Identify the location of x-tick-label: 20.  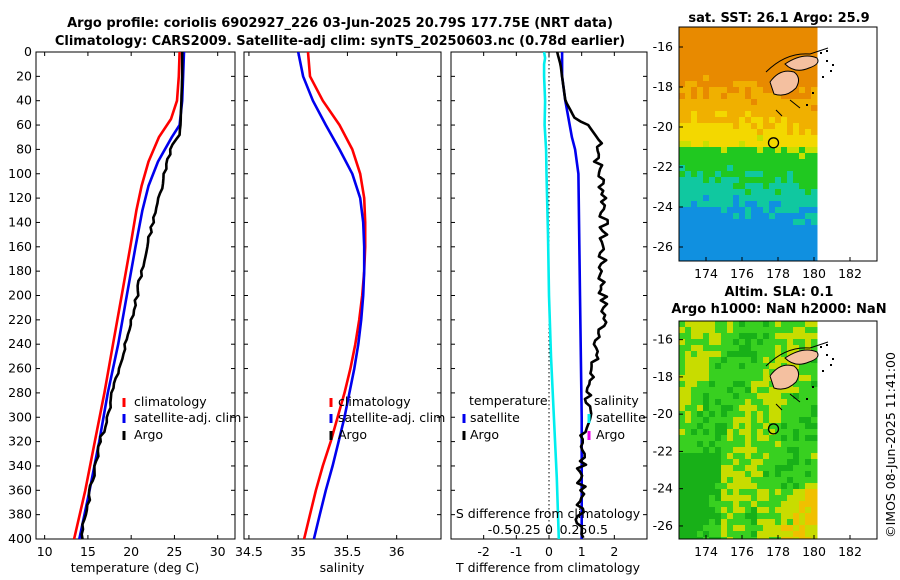
(131, 551).